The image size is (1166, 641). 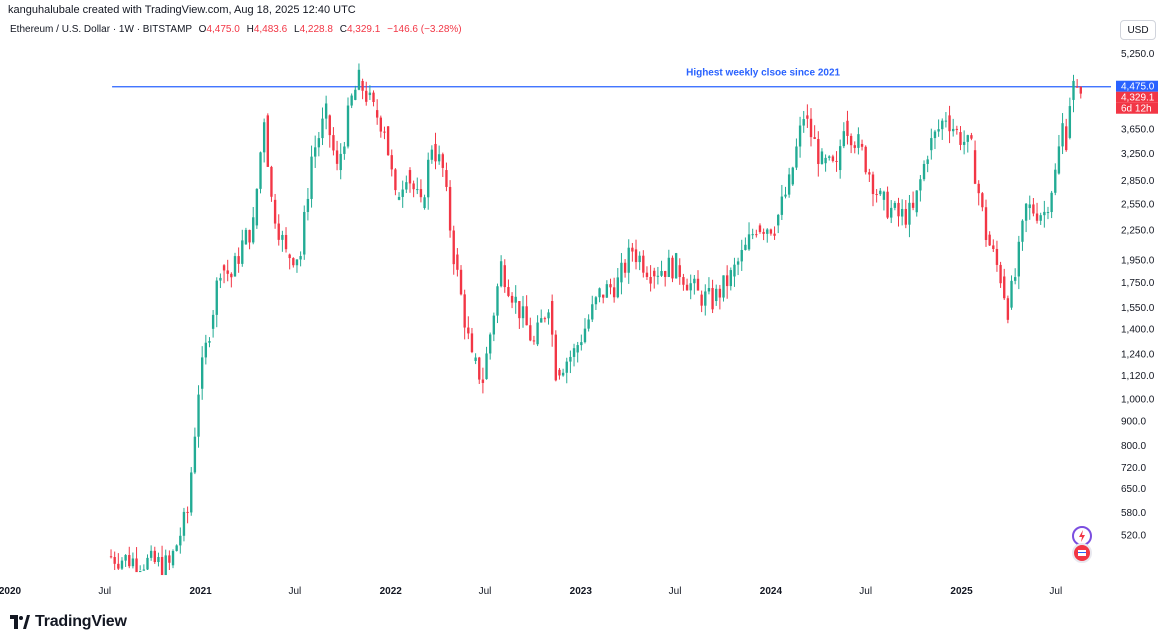 What do you see at coordinates (1082, 553) in the screenshot?
I see `flag-icon` at bounding box center [1082, 553].